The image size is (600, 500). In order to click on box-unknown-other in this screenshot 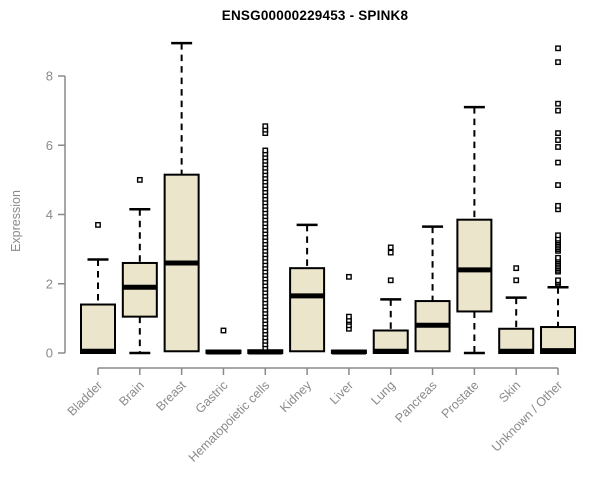, I will do `click(558, 199)`.